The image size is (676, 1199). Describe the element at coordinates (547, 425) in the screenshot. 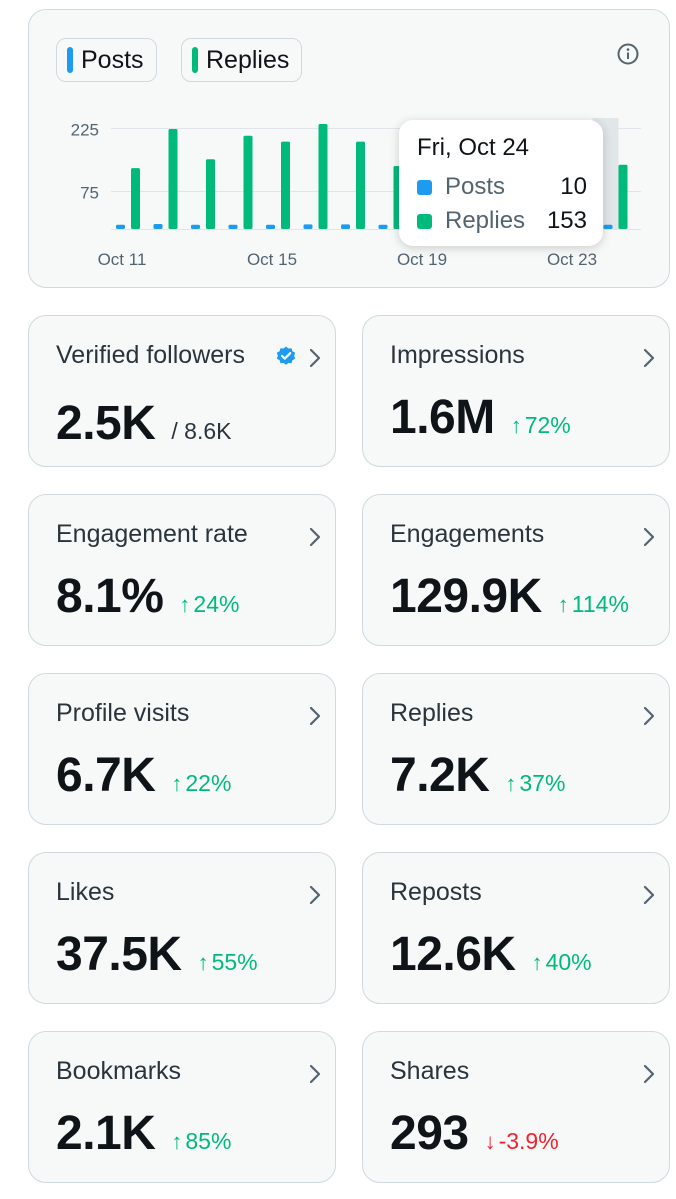

I see `stat-delta-value: 72%` at that location.